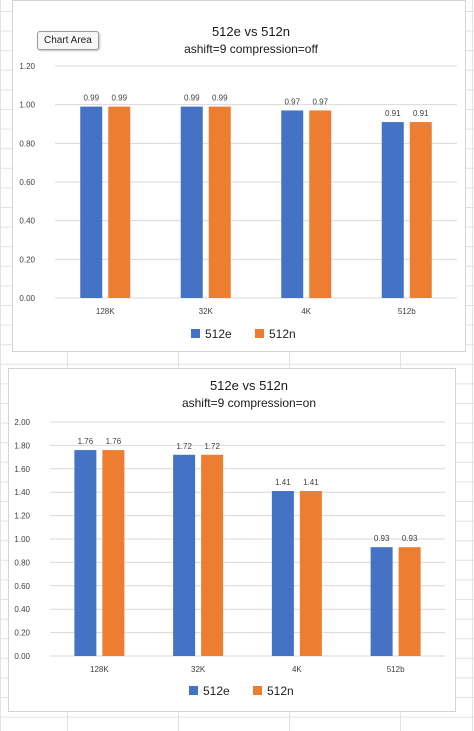 The width and height of the screenshot is (474, 731). What do you see at coordinates (68, 40) in the screenshot?
I see `chart-area-tooltip: Chart Area` at bounding box center [68, 40].